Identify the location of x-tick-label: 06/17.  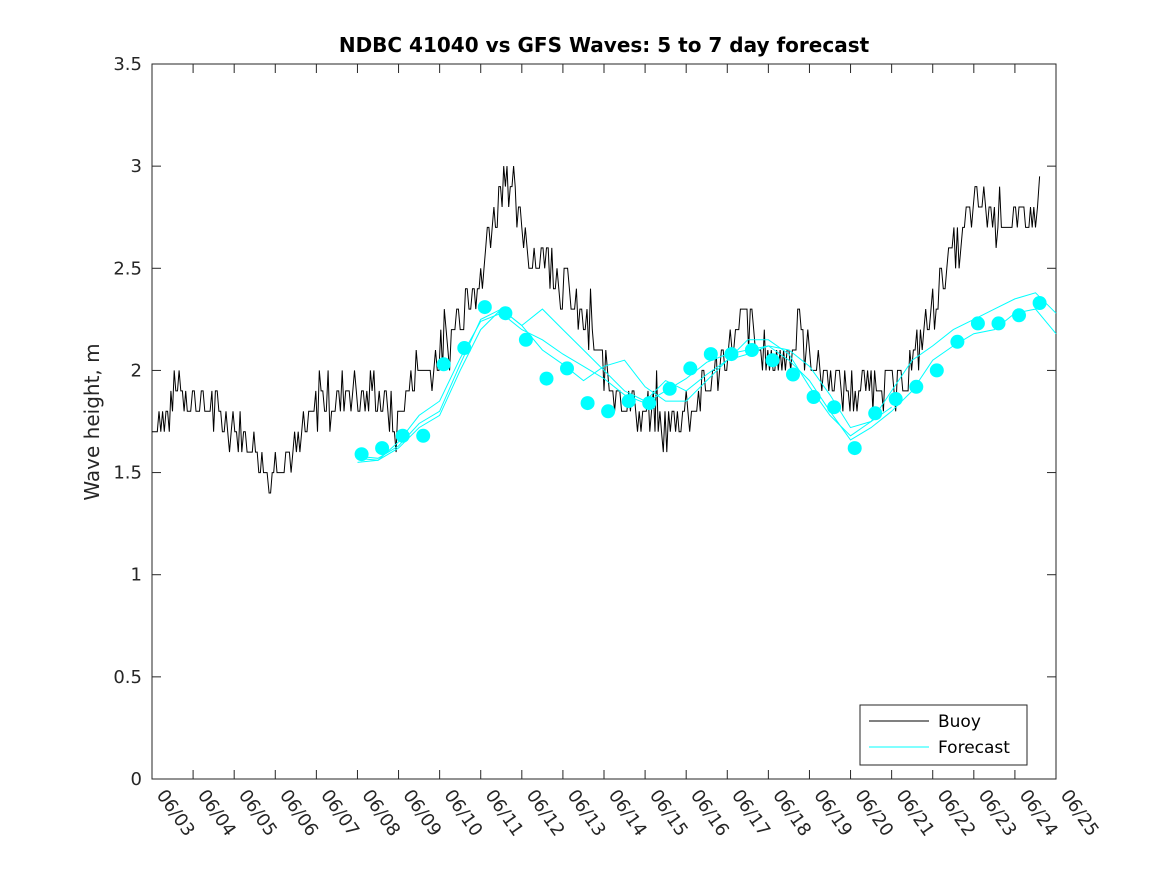
(750, 813).